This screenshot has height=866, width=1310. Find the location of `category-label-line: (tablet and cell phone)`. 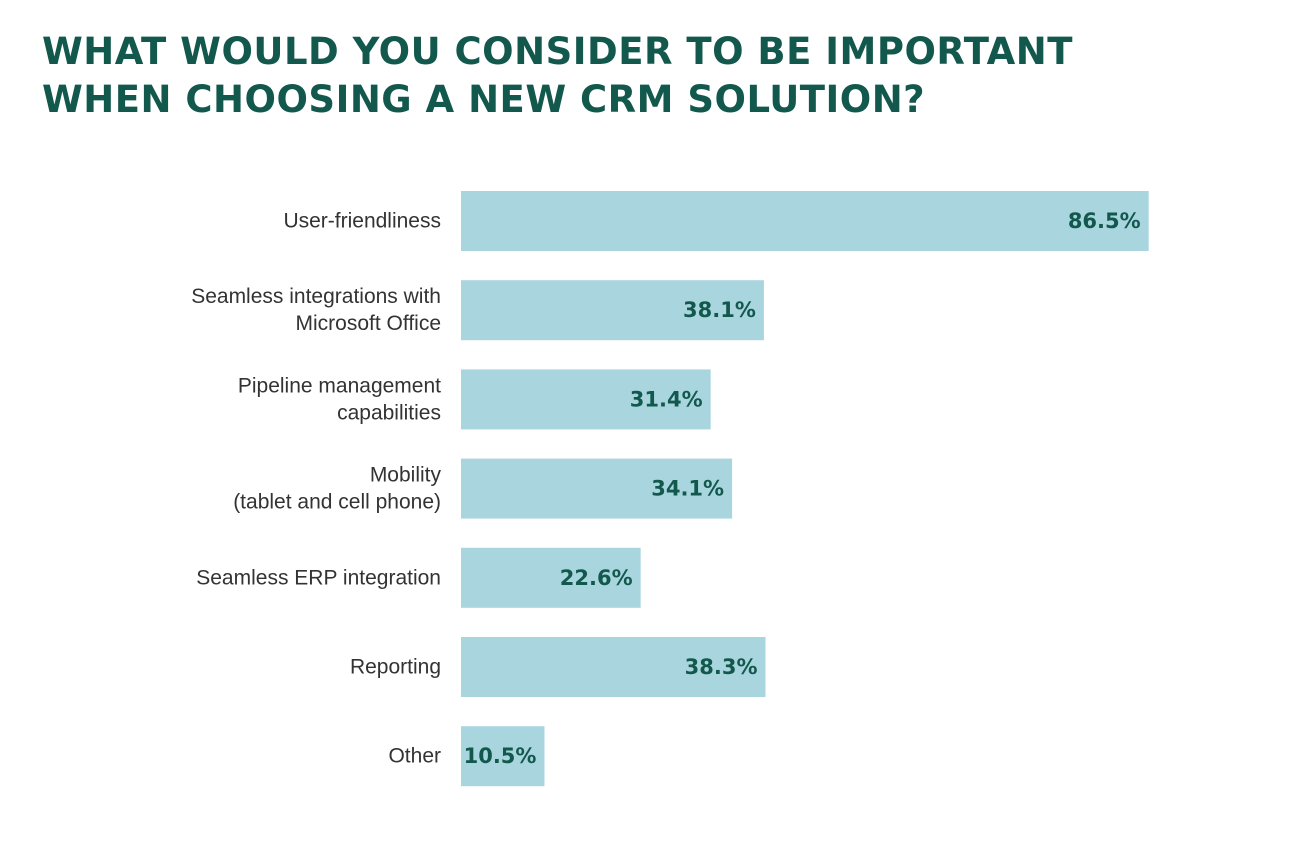

category-label-line: (tablet and cell phone) is located at coordinates (337, 502).